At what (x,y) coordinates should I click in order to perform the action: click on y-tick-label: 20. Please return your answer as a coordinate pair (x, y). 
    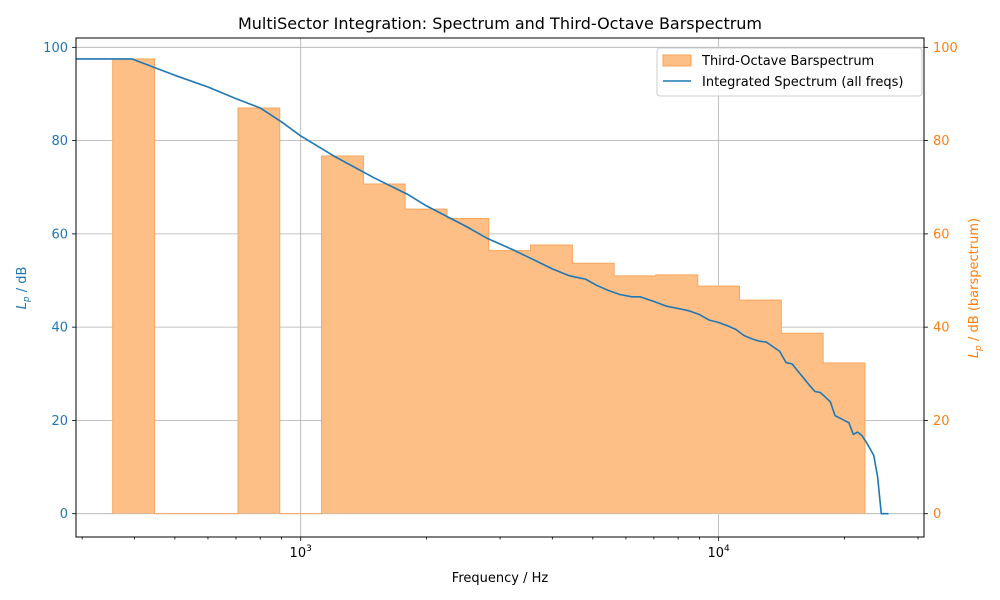
    Looking at the image, I should click on (59, 421).